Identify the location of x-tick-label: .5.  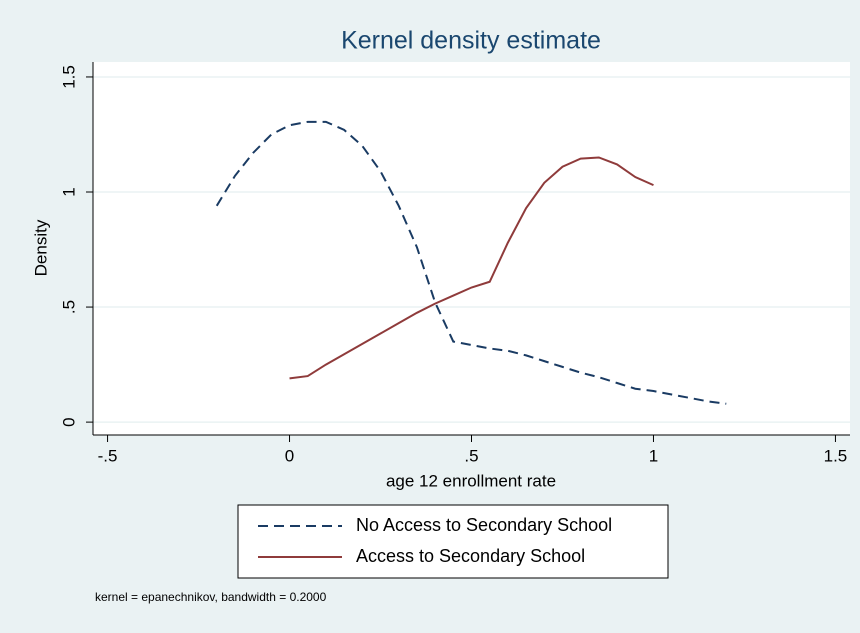
(471, 455).